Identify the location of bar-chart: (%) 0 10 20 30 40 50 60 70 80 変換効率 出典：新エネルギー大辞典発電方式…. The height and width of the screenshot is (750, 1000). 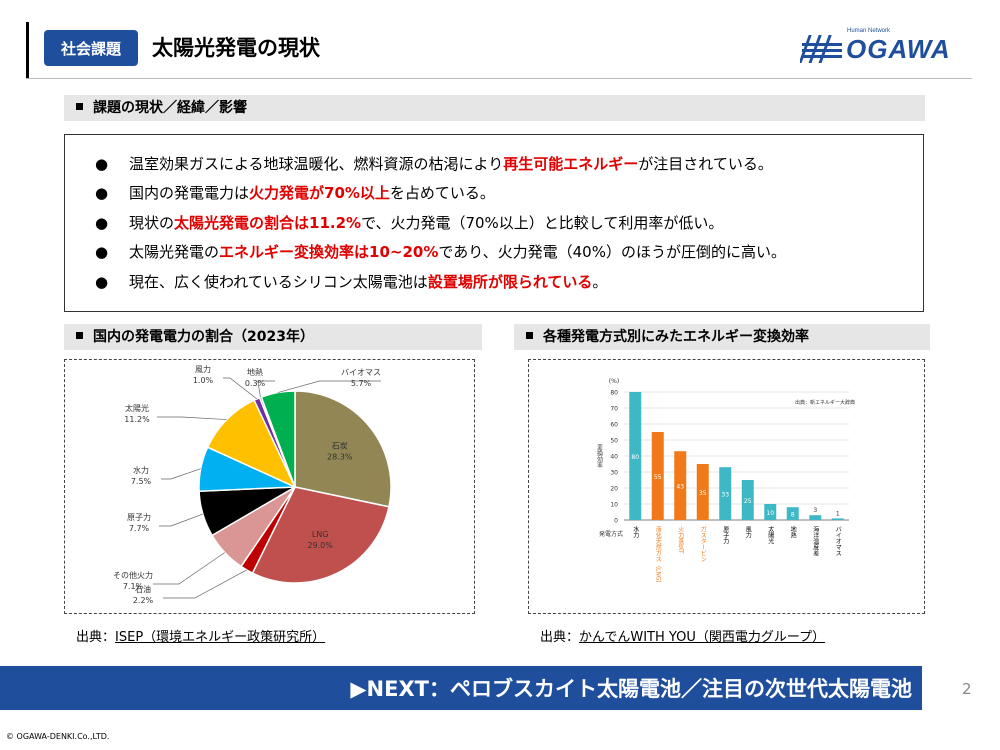
(726, 482).